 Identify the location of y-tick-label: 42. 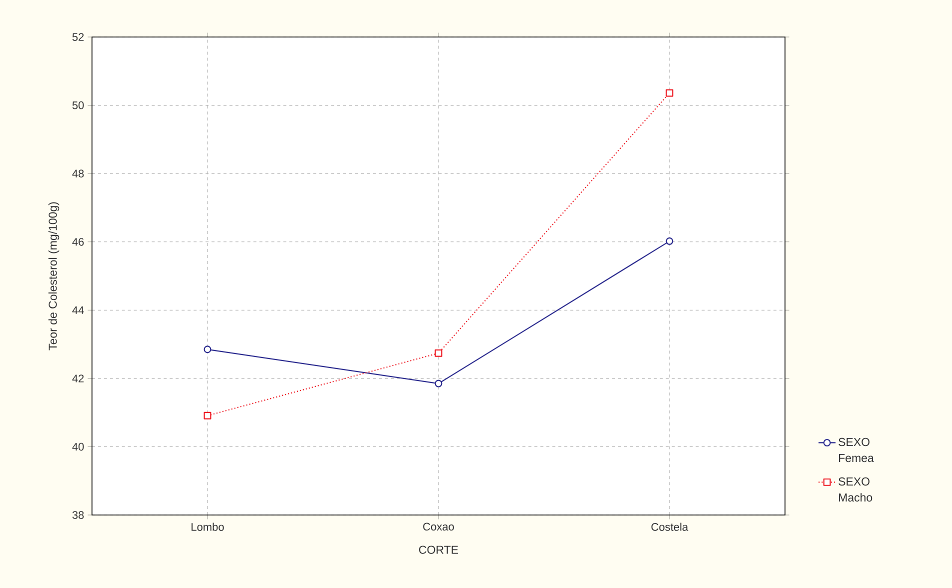
(78, 378).